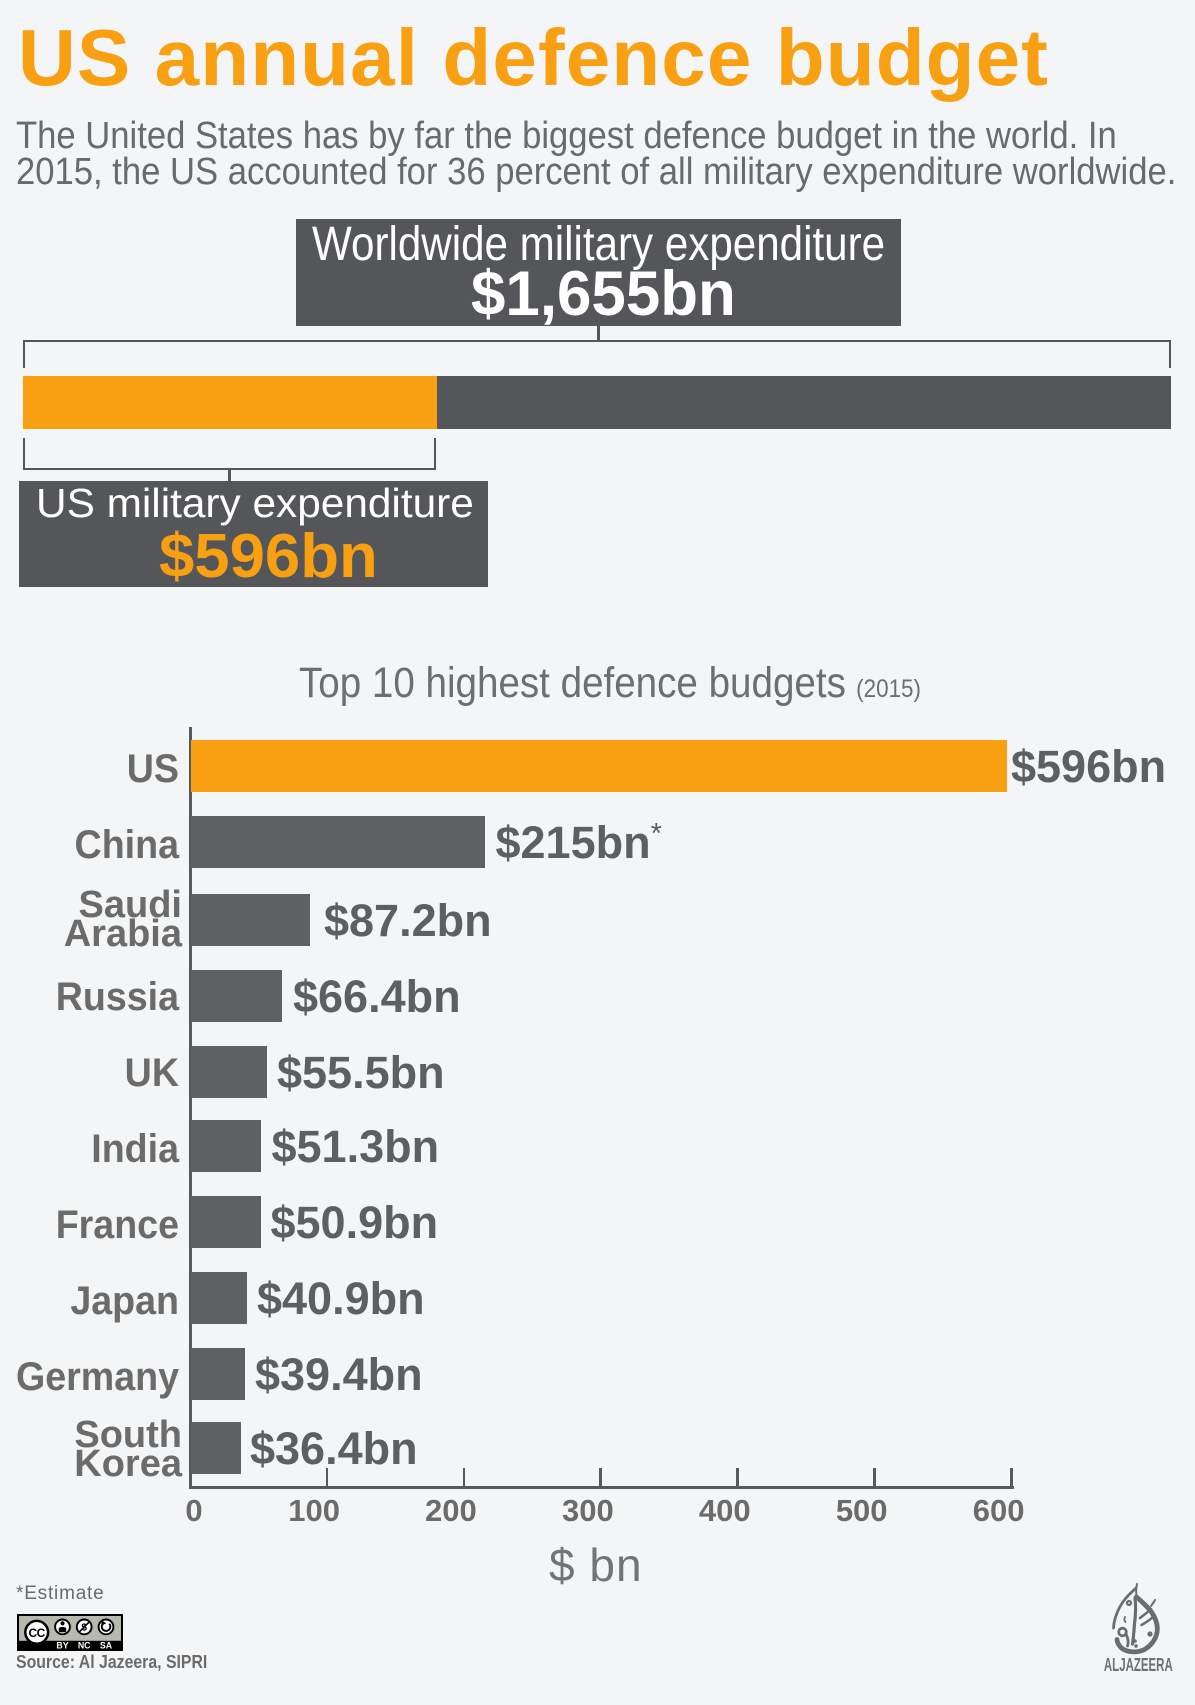 The height and width of the screenshot is (1705, 1195). Describe the element at coordinates (37, 1633) in the screenshot. I see `svg-text: CC` at that location.